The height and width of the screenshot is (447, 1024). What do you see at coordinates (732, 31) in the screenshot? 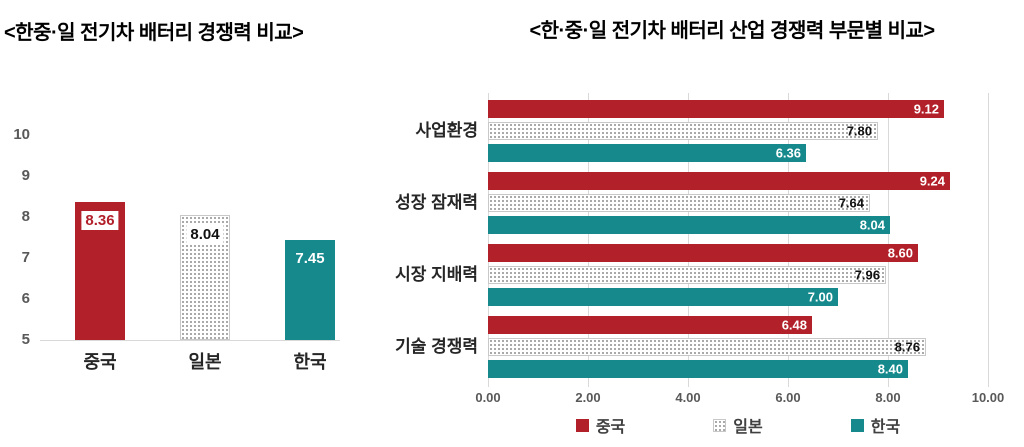
I see `right-chart-title: <한·중·일 전기차 배터리 산업 경쟁력 부문별 비교>` at bounding box center [732, 31].